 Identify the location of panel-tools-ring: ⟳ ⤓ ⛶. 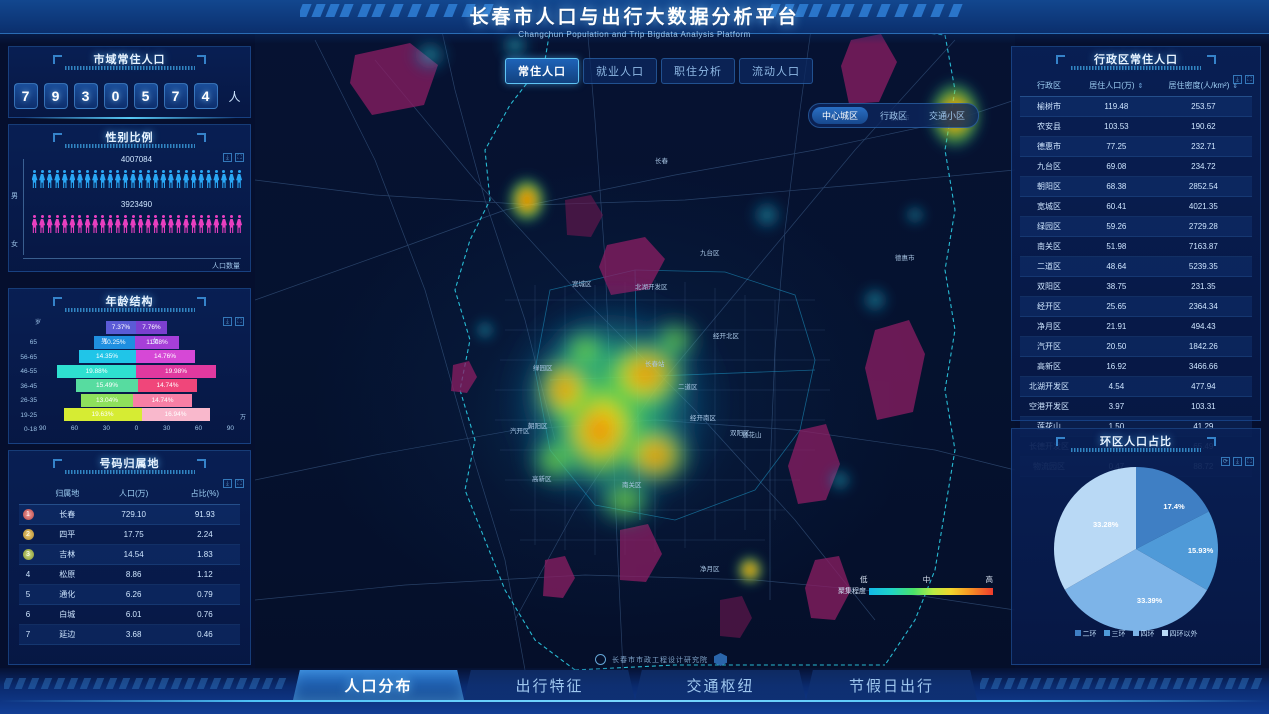
(1237, 461).